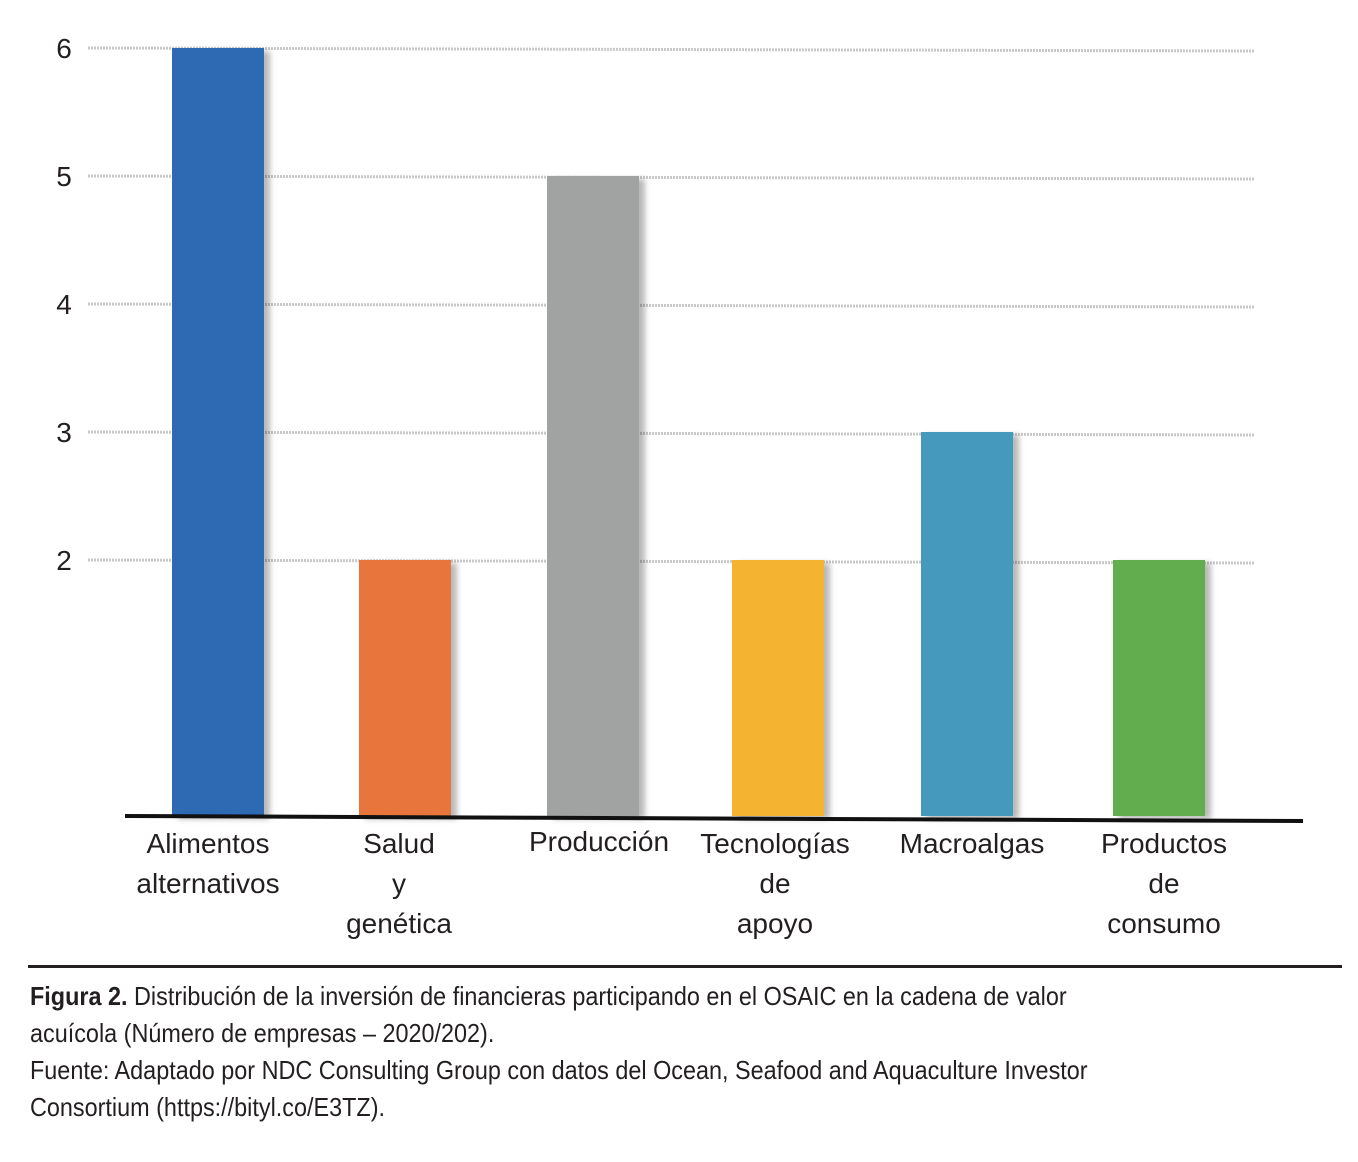  What do you see at coordinates (1164, 843) in the screenshot?
I see `category-label-line: Productos` at bounding box center [1164, 843].